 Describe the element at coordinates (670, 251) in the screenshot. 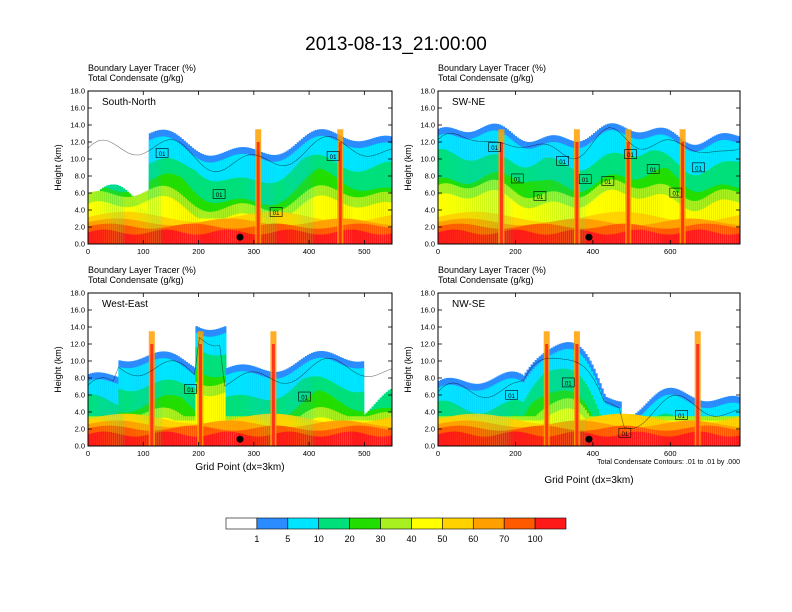

I see `x-tick-label: 600` at that location.